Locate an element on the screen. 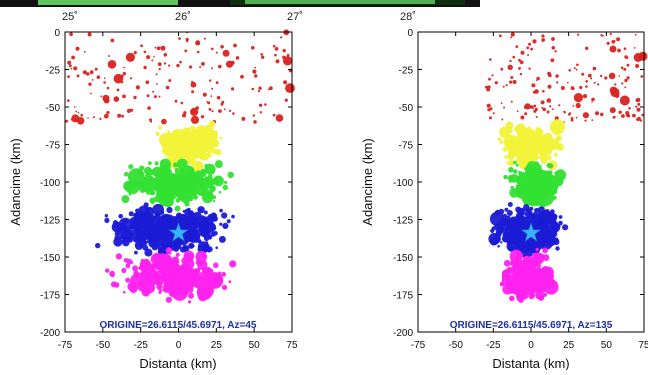  map-strip-green-left is located at coordinates (108, 2).